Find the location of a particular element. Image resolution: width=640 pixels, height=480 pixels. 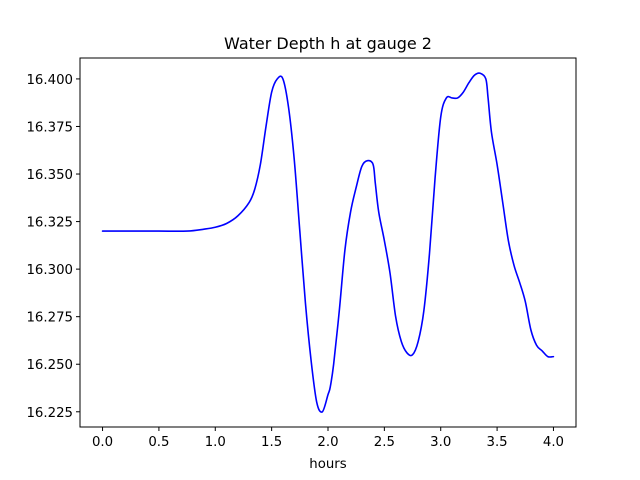

y-tick-label: 16.325 is located at coordinates (49, 223).